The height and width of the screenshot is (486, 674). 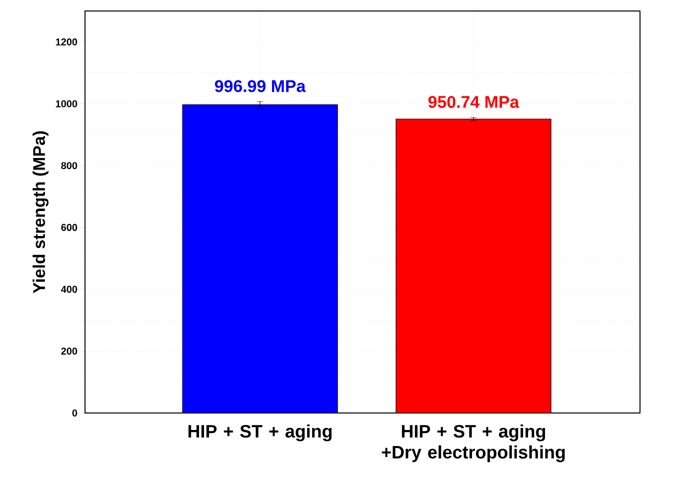 I want to click on y-tick-label: 200, so click(x=69, y=351).